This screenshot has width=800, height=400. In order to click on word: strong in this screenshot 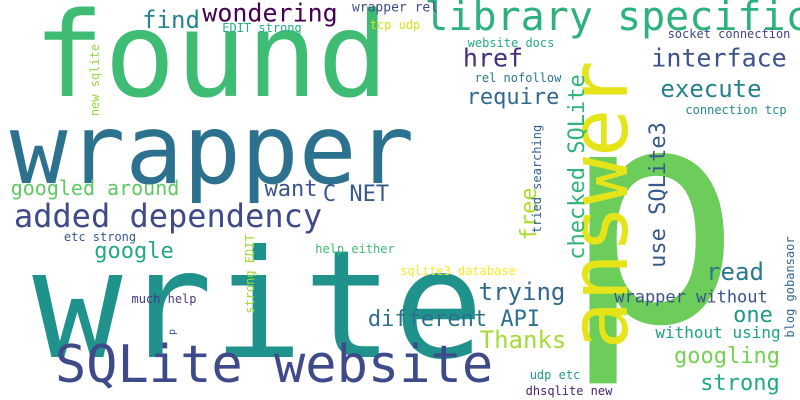, I will do `click(740, 383)`.